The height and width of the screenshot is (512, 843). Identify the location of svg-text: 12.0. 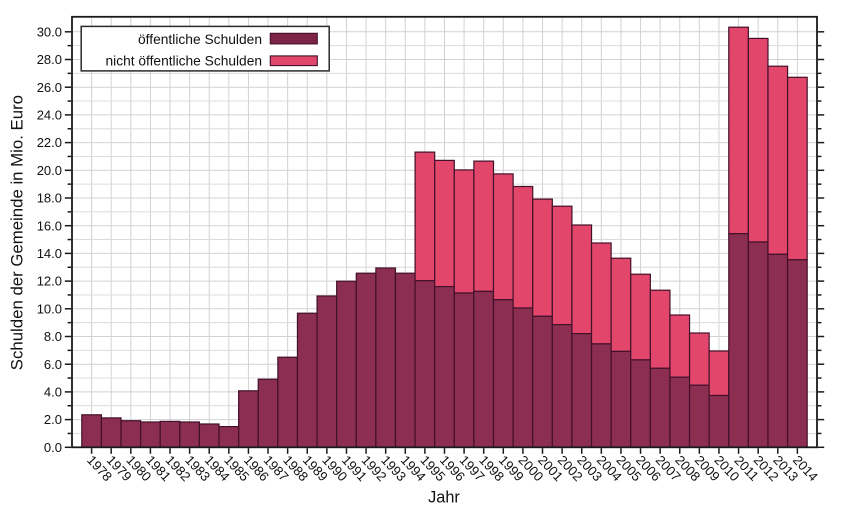
(49, 281).